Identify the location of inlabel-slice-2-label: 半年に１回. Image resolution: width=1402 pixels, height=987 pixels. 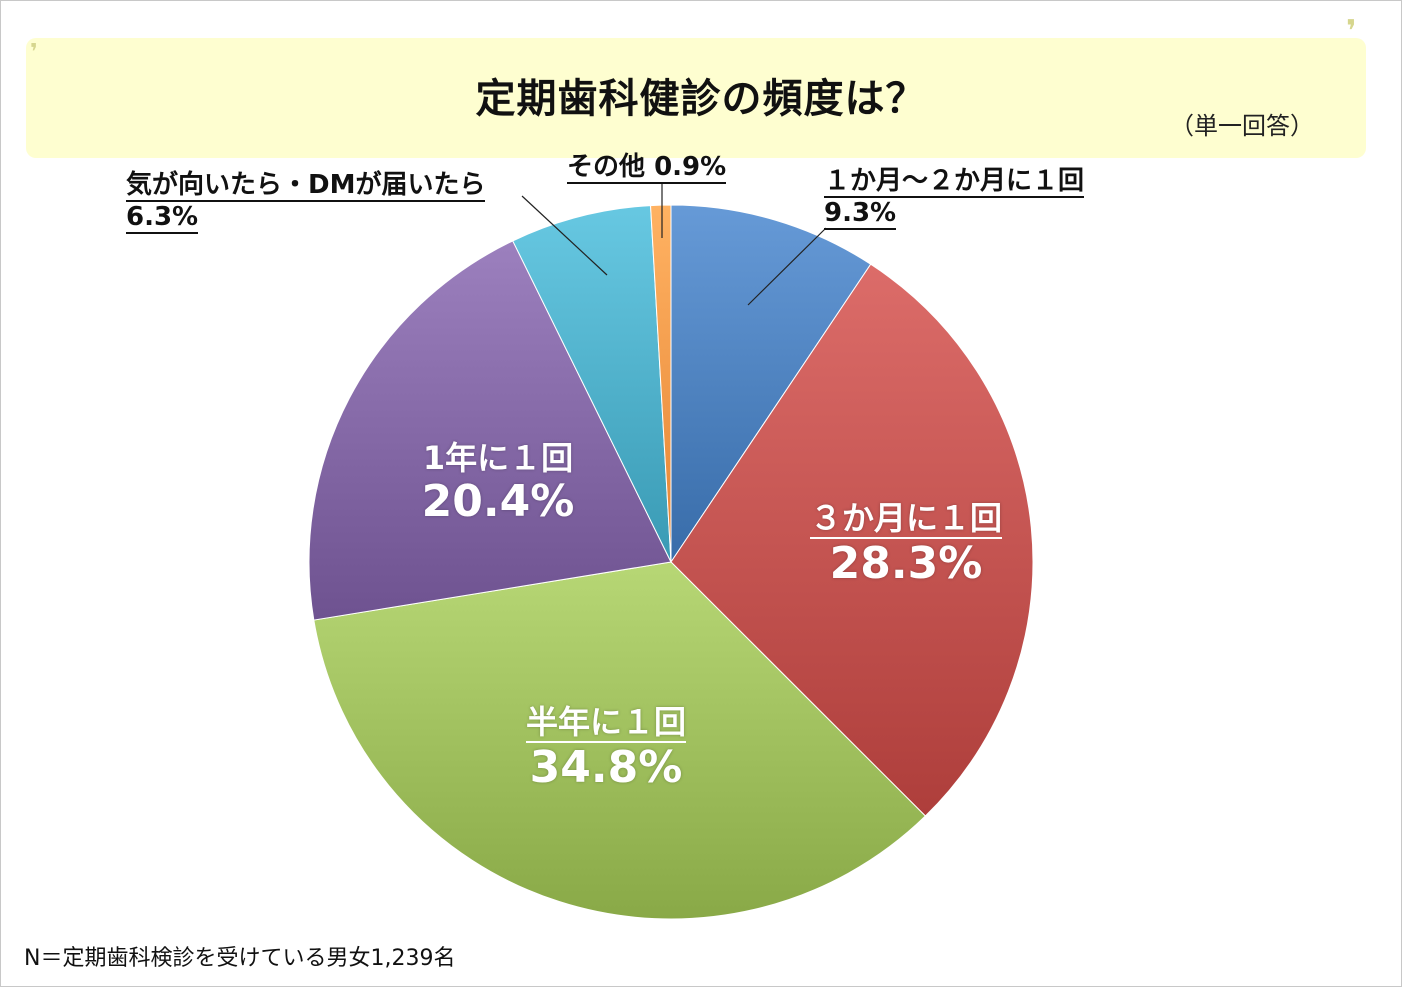
(605, 723).